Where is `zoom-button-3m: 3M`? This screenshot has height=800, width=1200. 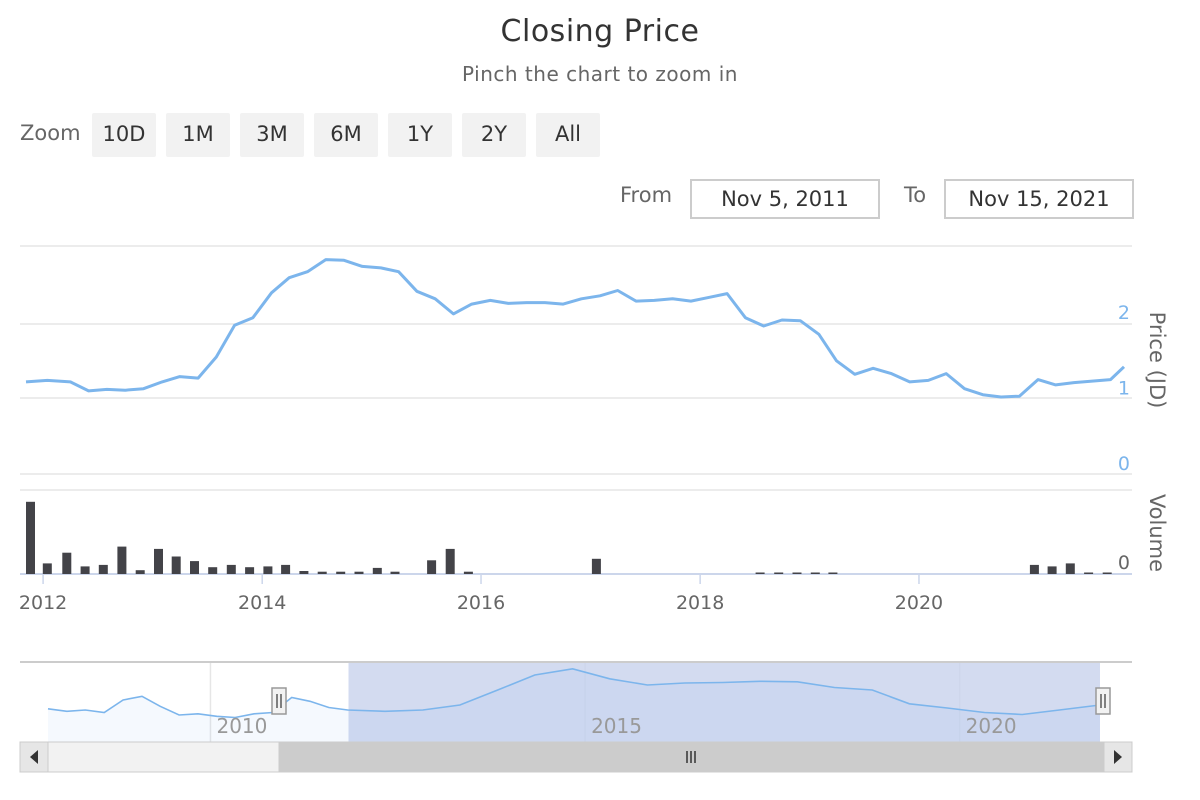
zoom-button-3m: 3M is located at coordinates (272, 135).